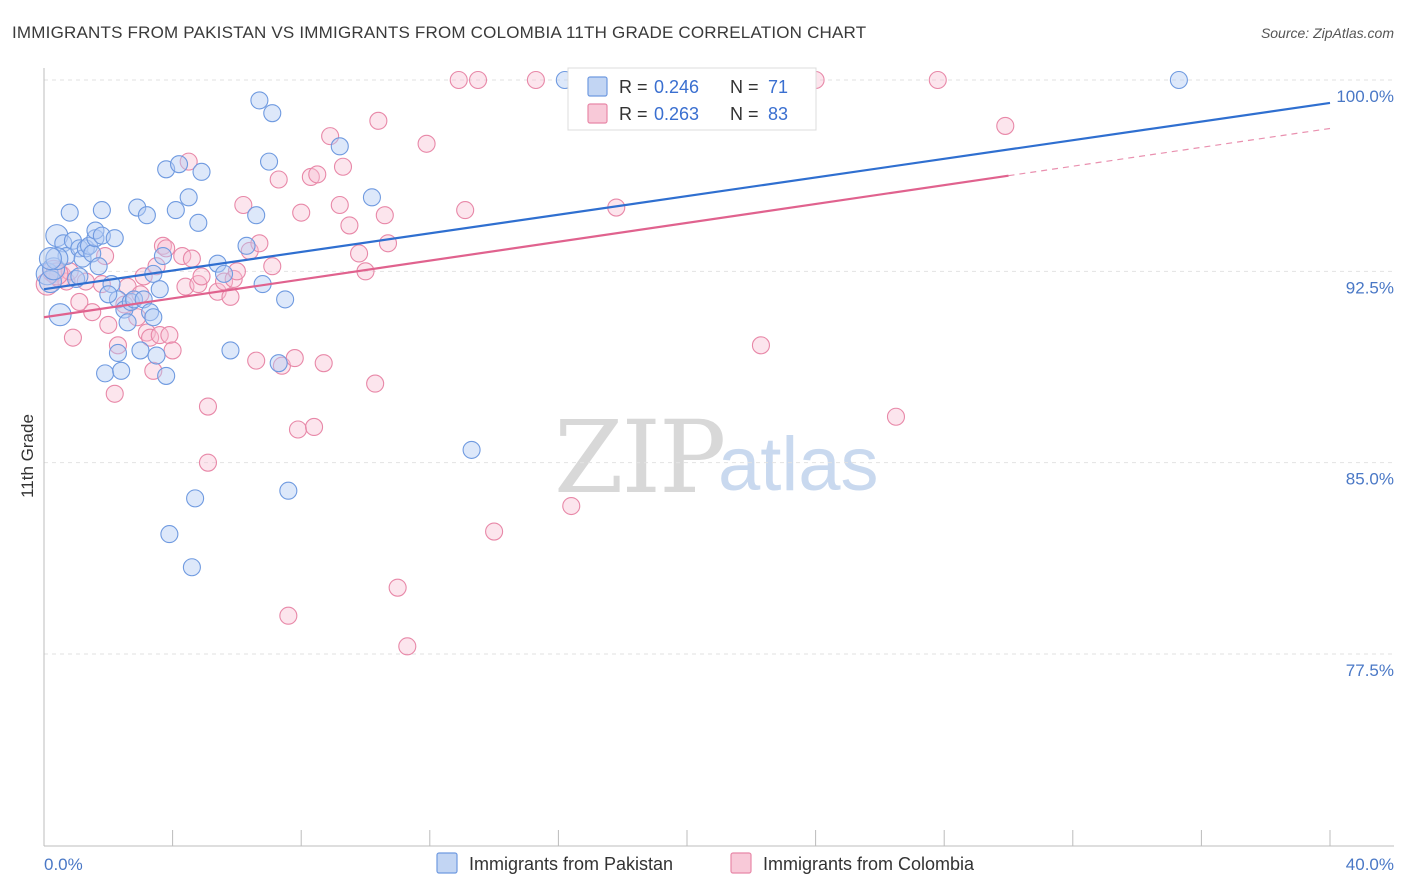 Image resolution: width=1406 pixels, height=892 pixels. What do you see at coordinates (1327, 33) in the screenshot?
I see `chart-source: Source: ZipAtlas.com` at bounding box center [1327, 33].